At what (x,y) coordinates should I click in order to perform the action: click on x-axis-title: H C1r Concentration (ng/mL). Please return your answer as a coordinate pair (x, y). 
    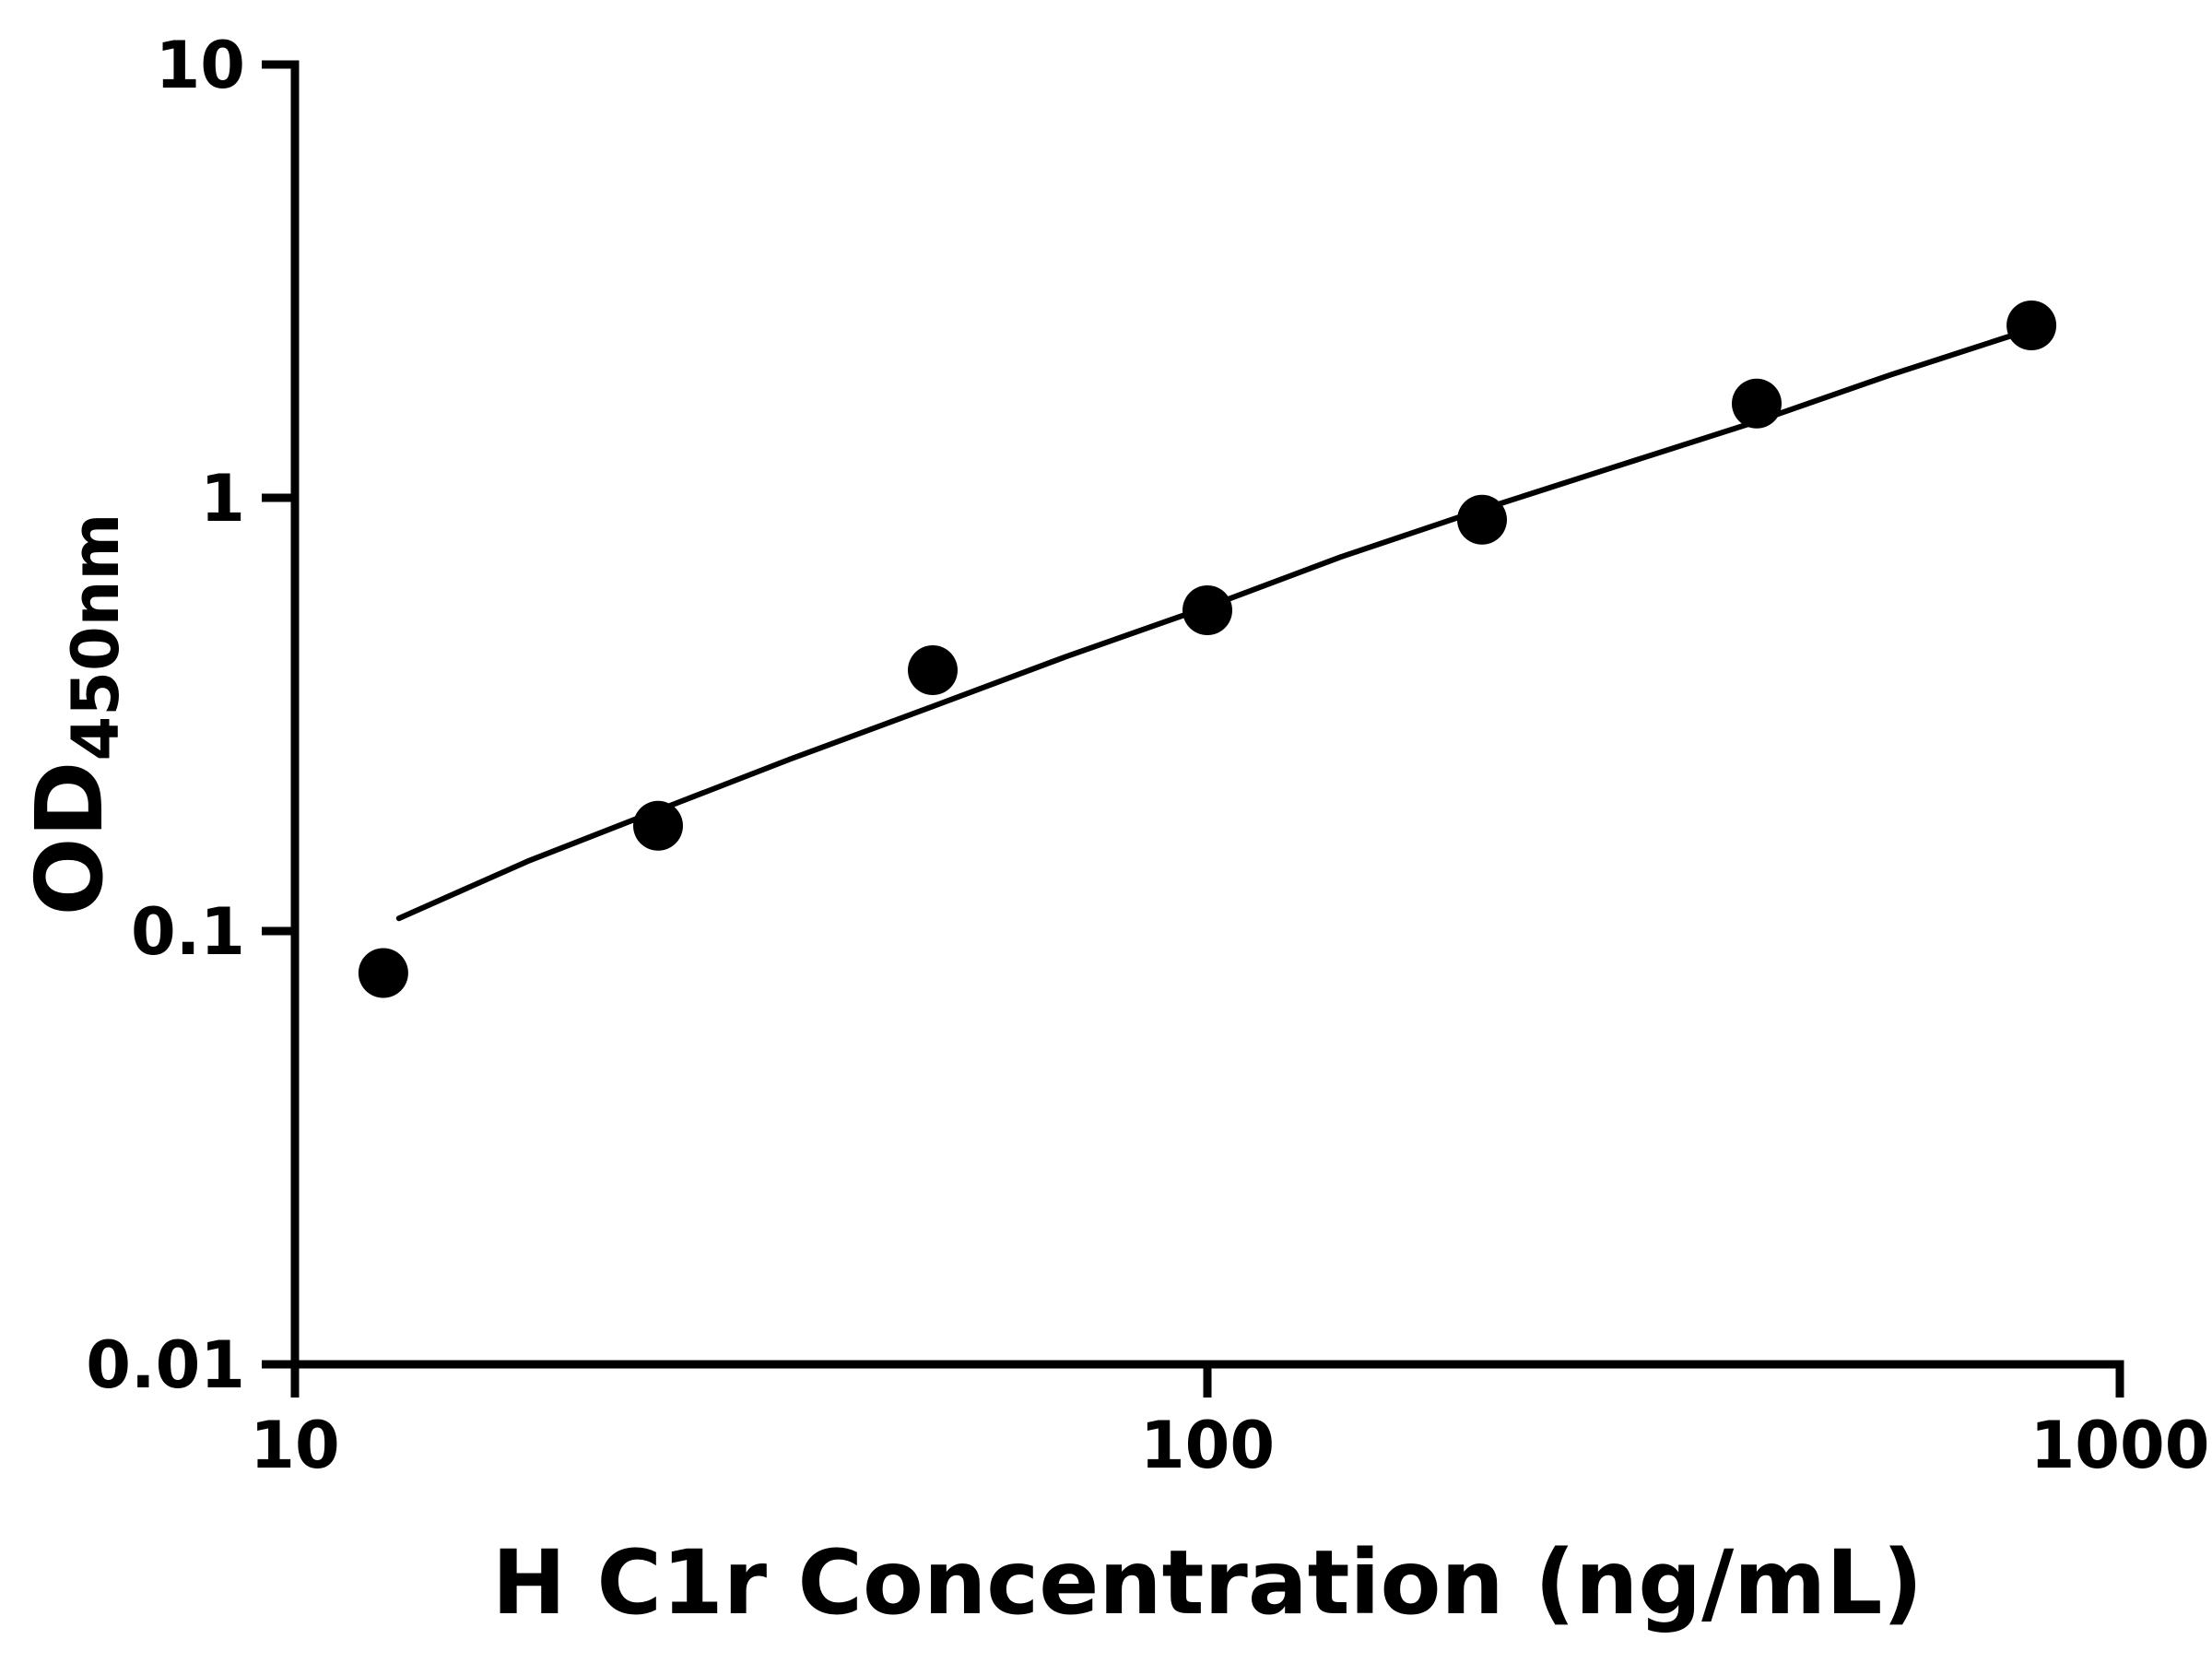
    Looking at the image, I should click on (1208, 1582).